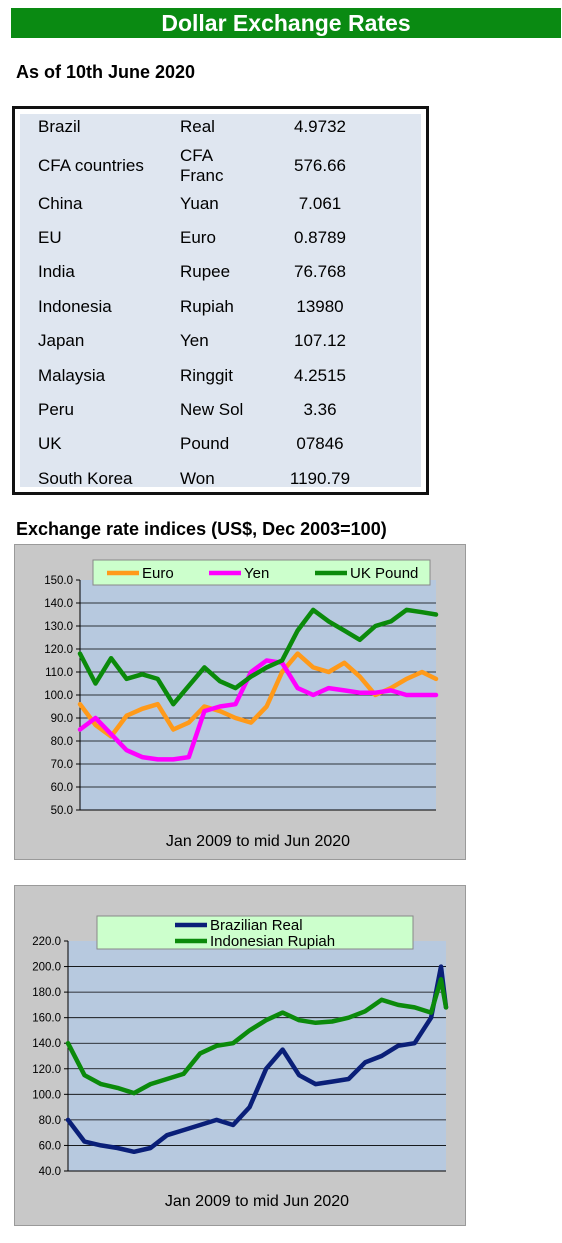 The image size is (562, 1243). Describe the element at coordinates (46, 1019) in the screenshot. I see `y-tick-label: 160.0` at that location.